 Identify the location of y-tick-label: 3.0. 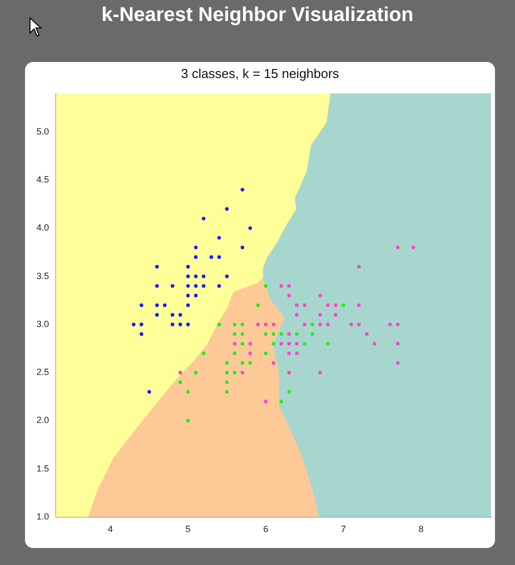
(42, 323).